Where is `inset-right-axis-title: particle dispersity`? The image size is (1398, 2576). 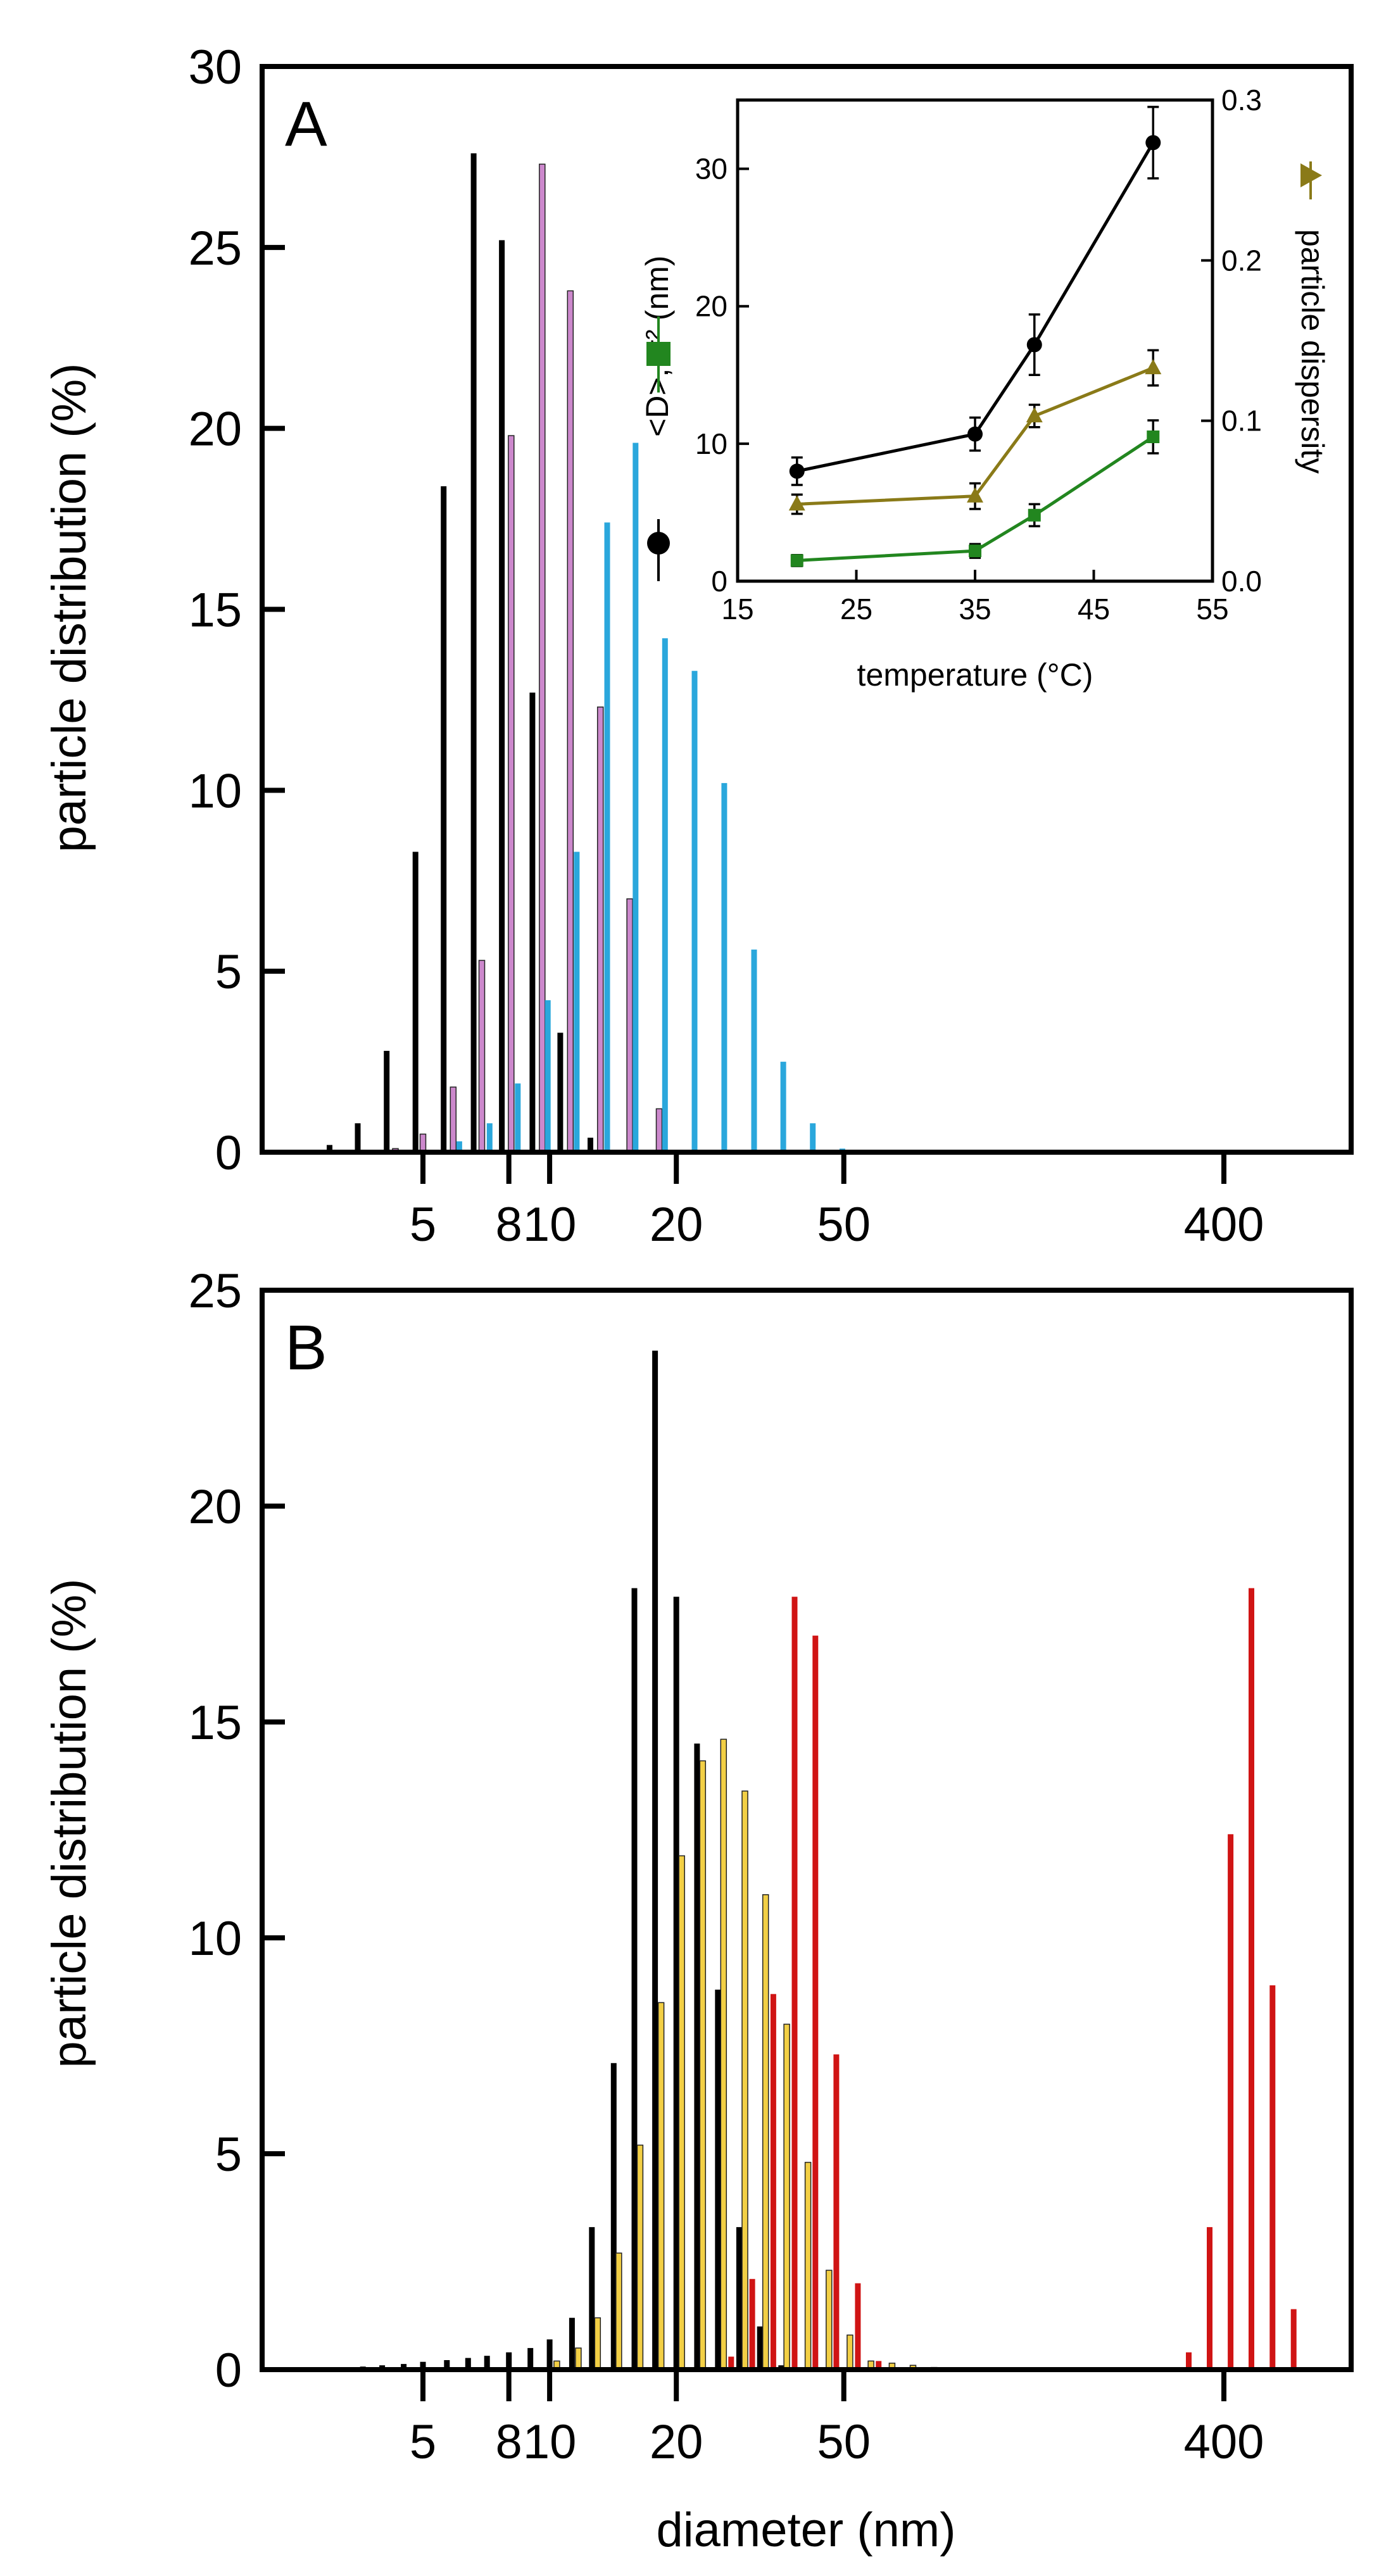
inset-right-axis-title: particle dispersity is located at coordinates (1312, 317).